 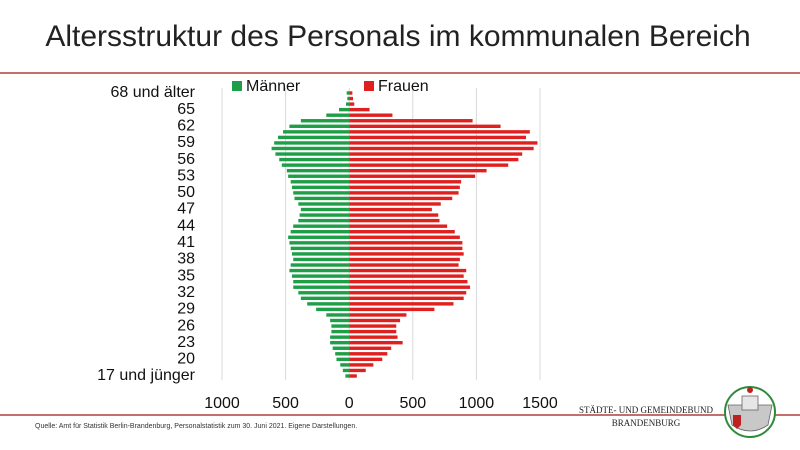 I want to click on y-tick-label: 23, so click(x=186, y=342).